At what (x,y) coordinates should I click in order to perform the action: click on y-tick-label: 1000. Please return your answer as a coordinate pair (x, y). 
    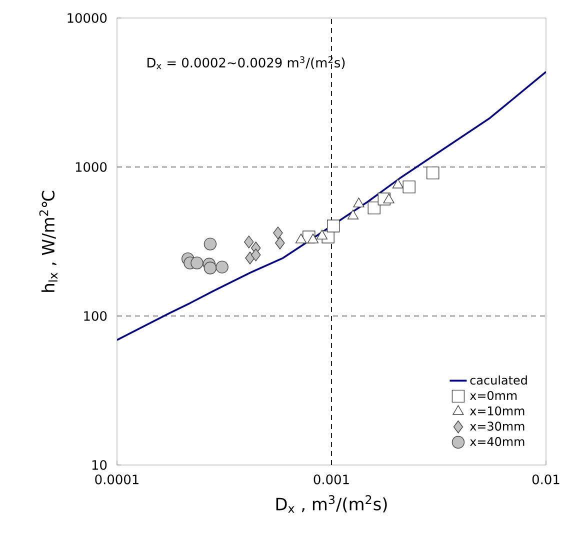
    Looking at the image, I should click on (91, 167).